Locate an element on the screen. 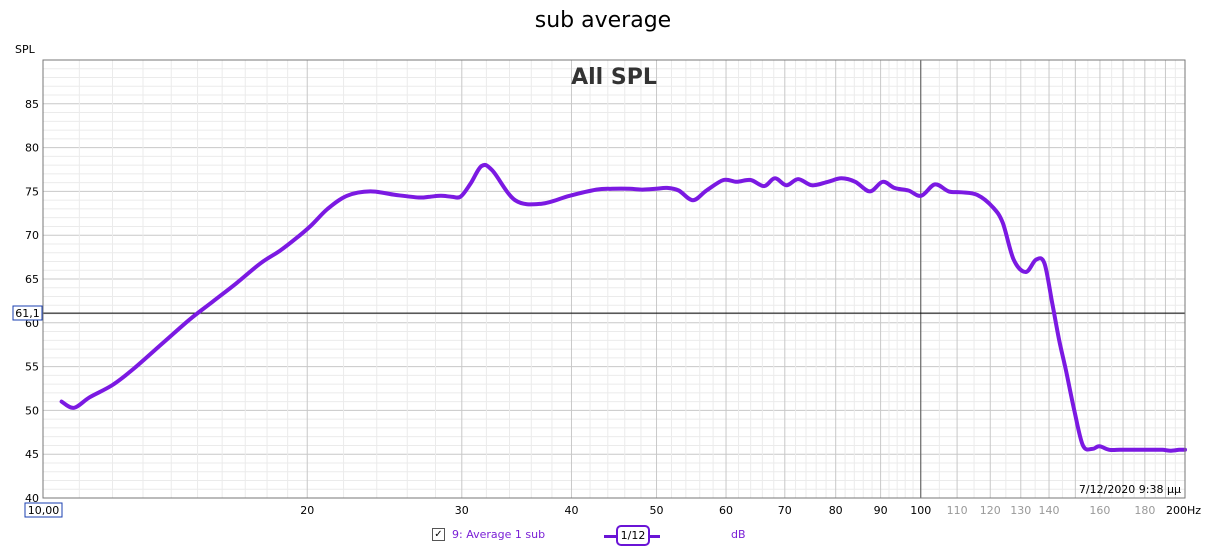  x-tick-label: 140 is located at coordinates (1049, 510).